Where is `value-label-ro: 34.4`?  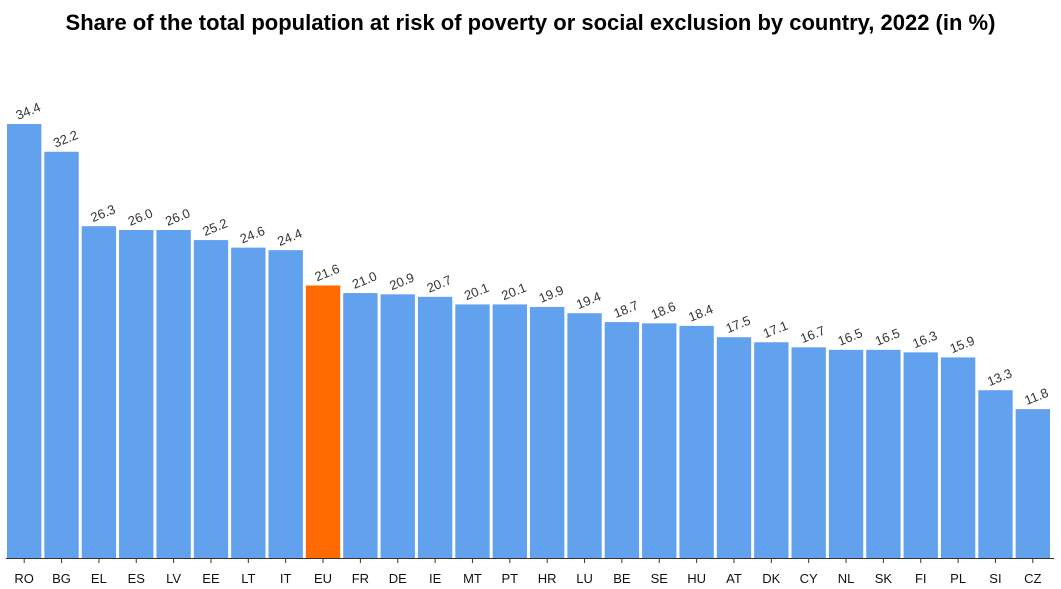 value-label-ro: 34.4 is located at coordinates (28, 110).